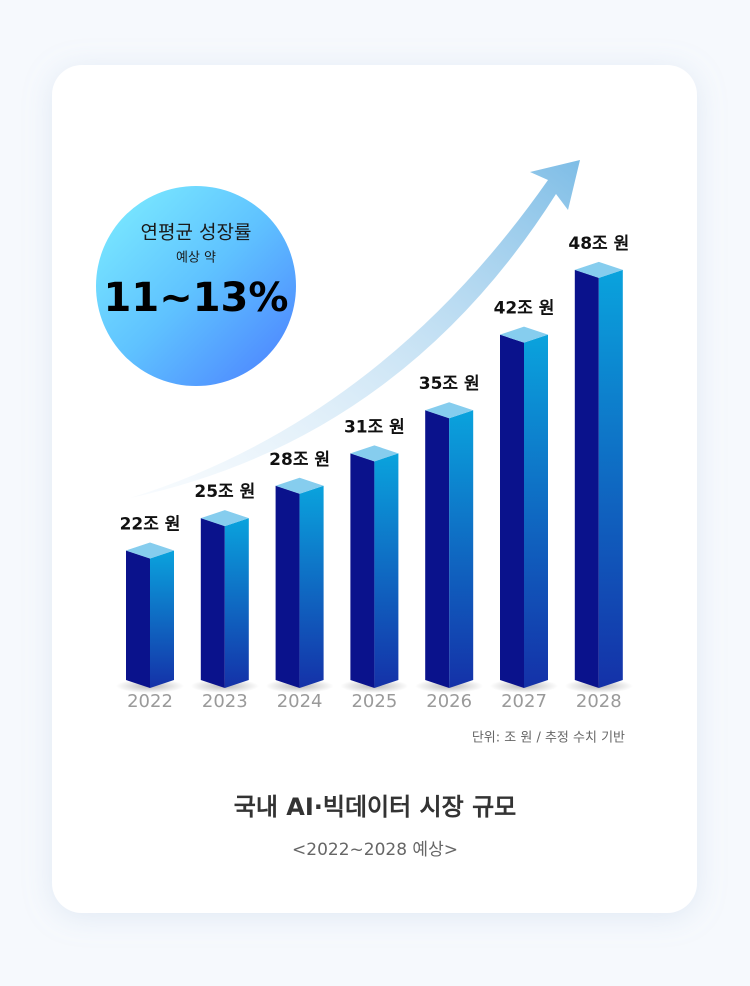  What do you see at coordinates (375, 807) in the screenshot?
I see `chart-title: 국내 AI·빅데이터 시장 규모` at bounding box center [375, 807].